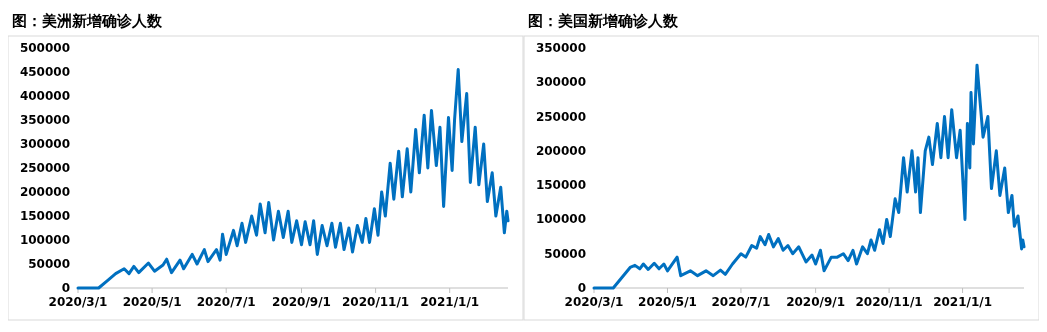 Image resolution: width=1047 pixels, height=332 pixels. Describe the element at coordinates (44, 48) in the screenshot. I see `y-tick-label: 500000` at that location.